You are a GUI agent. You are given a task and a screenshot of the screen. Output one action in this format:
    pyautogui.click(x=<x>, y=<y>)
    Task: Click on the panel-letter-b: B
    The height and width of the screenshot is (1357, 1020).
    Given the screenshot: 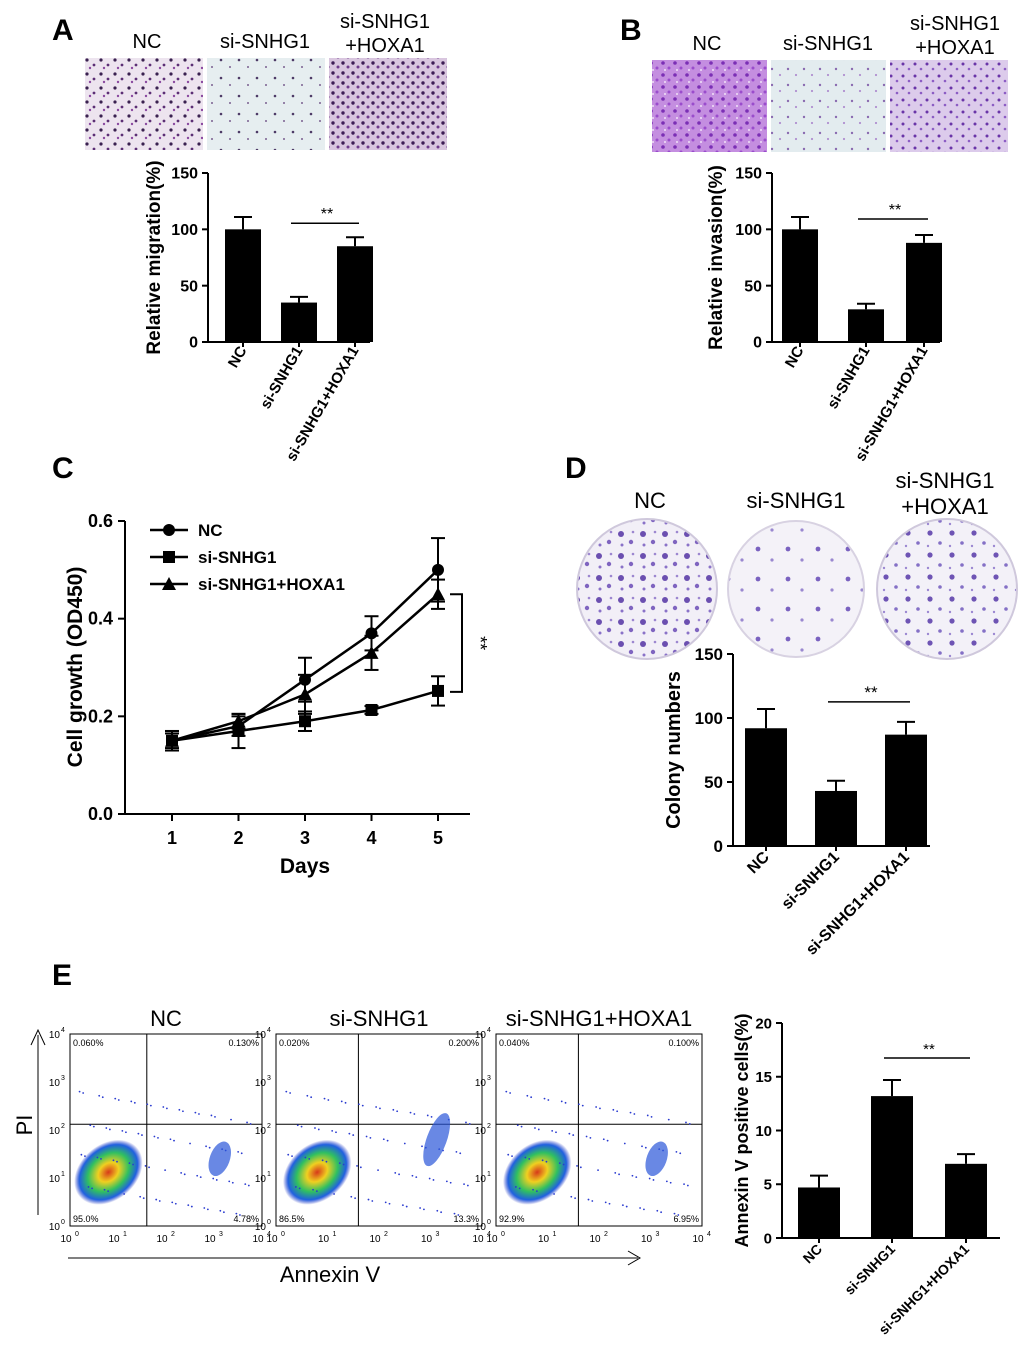 What is the action you would take?
    pyautogui.click(x=631, y=30)
    